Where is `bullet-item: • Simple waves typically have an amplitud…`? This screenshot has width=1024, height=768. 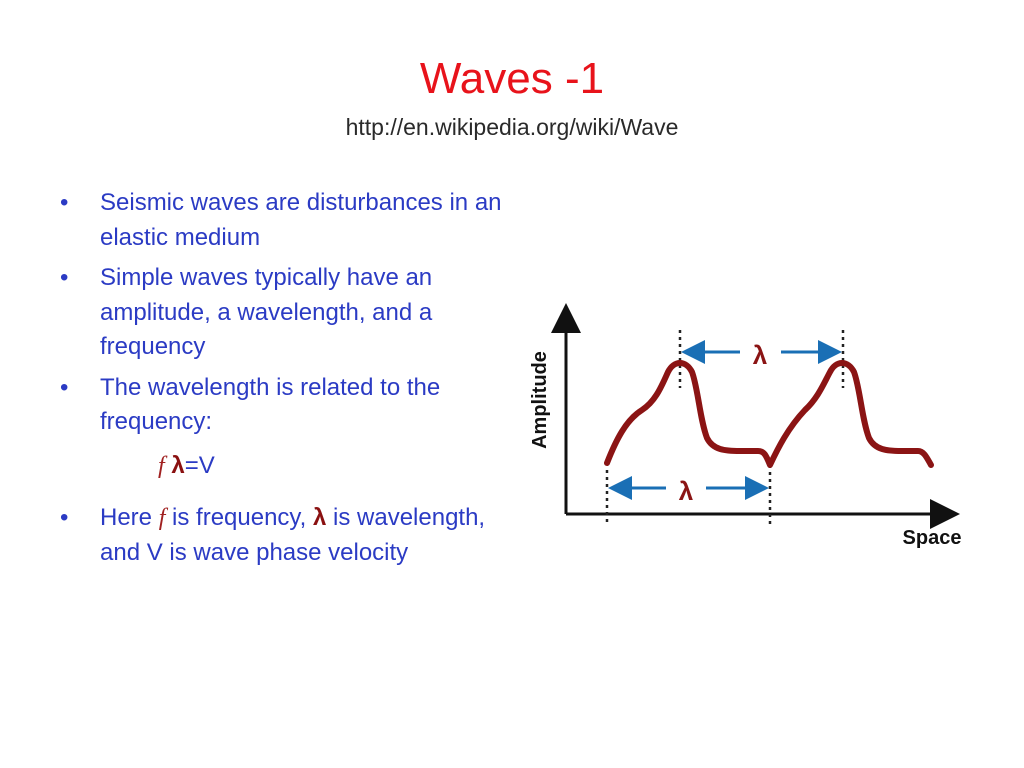 bullet-item: • Simple waves typically have an amplitud… is located at coordinates (285, 313).